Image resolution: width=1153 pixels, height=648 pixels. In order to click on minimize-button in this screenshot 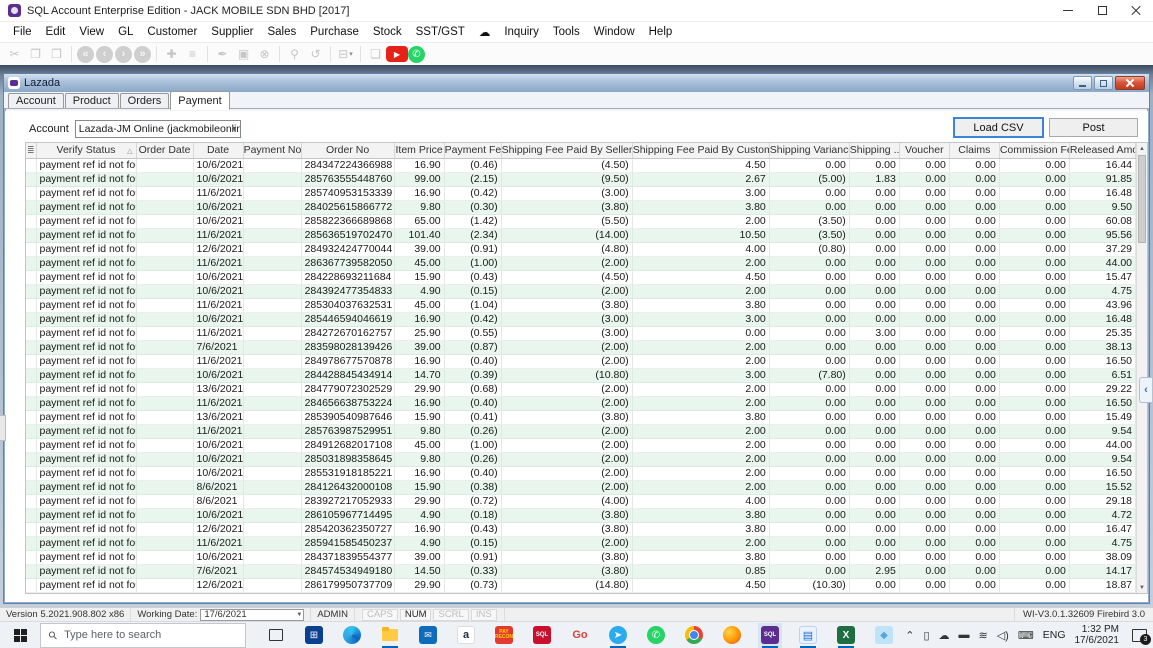, I will do `click(1068, 10)`.